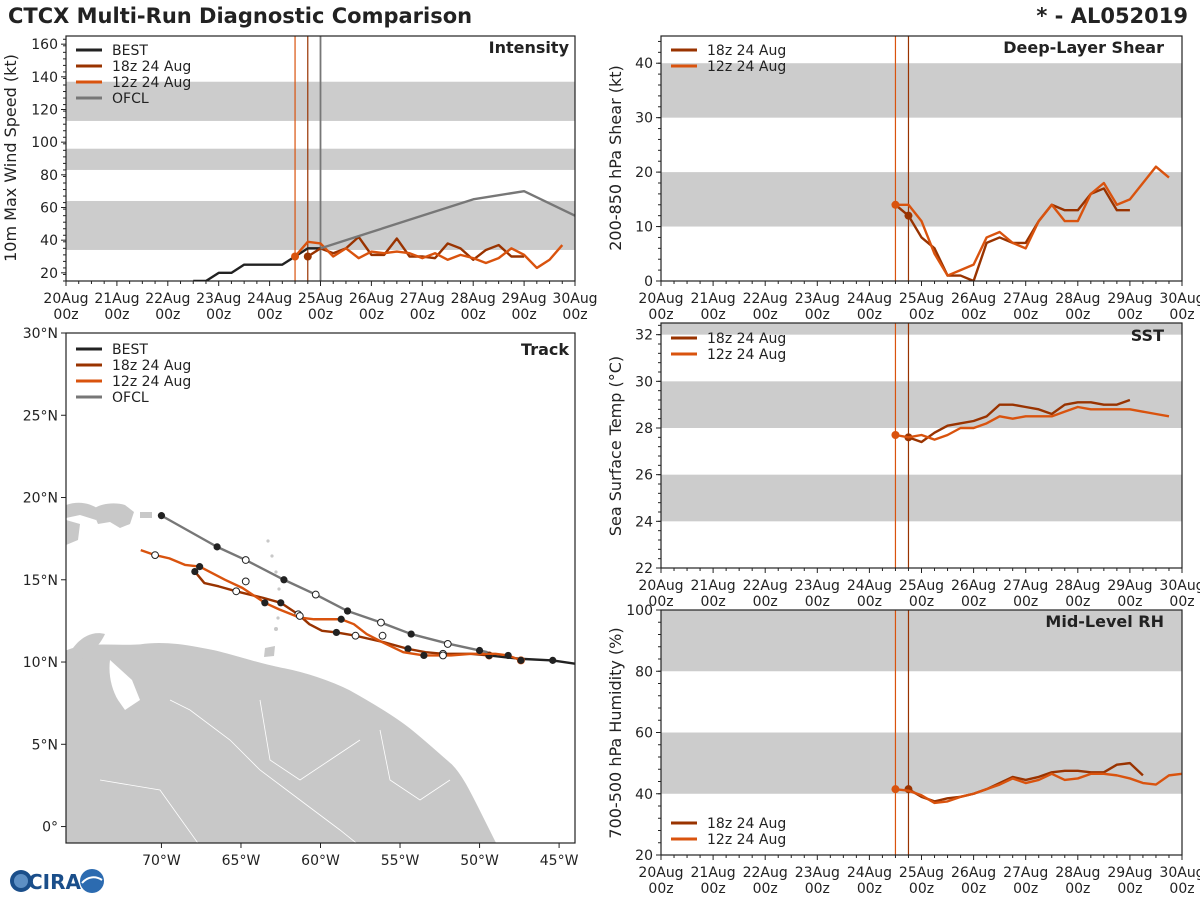  Describe the element at coordinates (49, 274) in the screenshot. I see `intensity-ytick-label: 20` at that location.